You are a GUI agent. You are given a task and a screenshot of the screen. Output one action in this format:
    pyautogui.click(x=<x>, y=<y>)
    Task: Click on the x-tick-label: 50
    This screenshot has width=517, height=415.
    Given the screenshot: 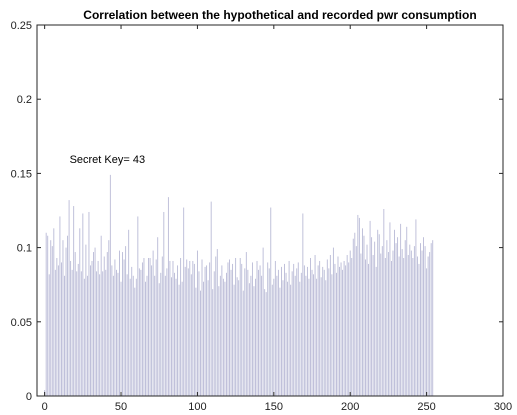 What is the action you would take?
    pyautogui.click(x=121, y=407)
    